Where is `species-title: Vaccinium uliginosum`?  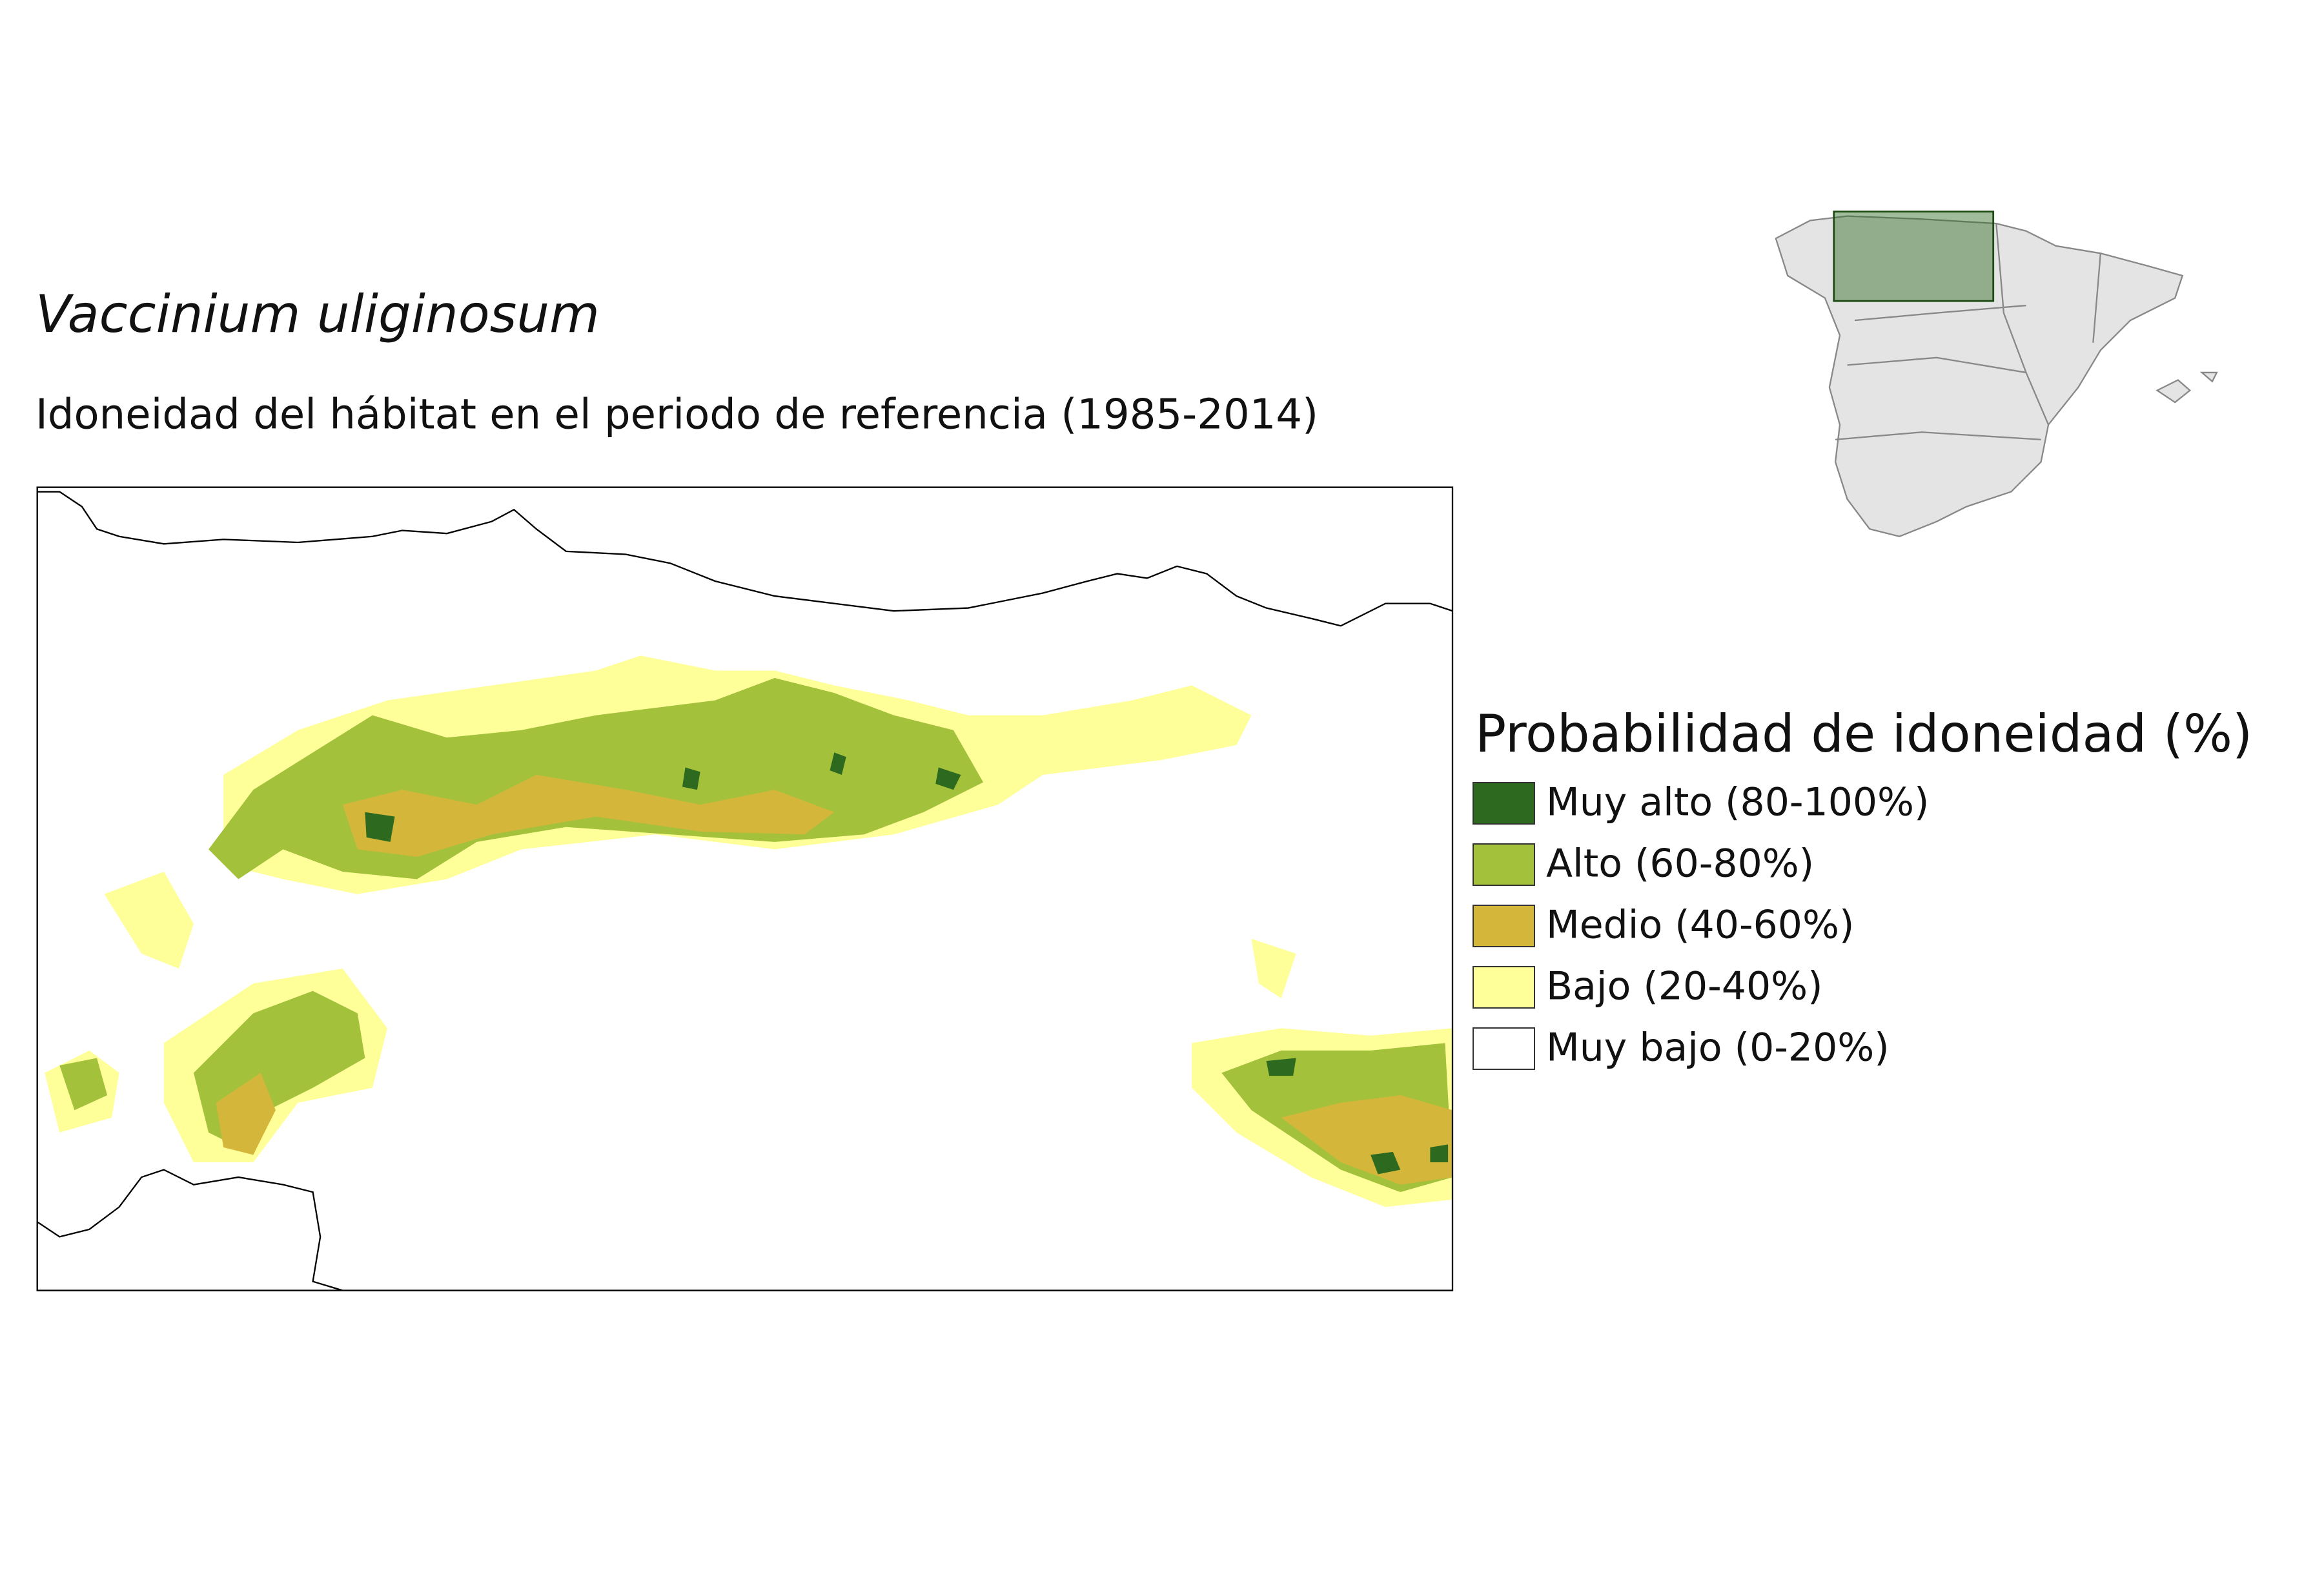 species-title: Vaccinium uliginosum is located at coordinates (318, 314).